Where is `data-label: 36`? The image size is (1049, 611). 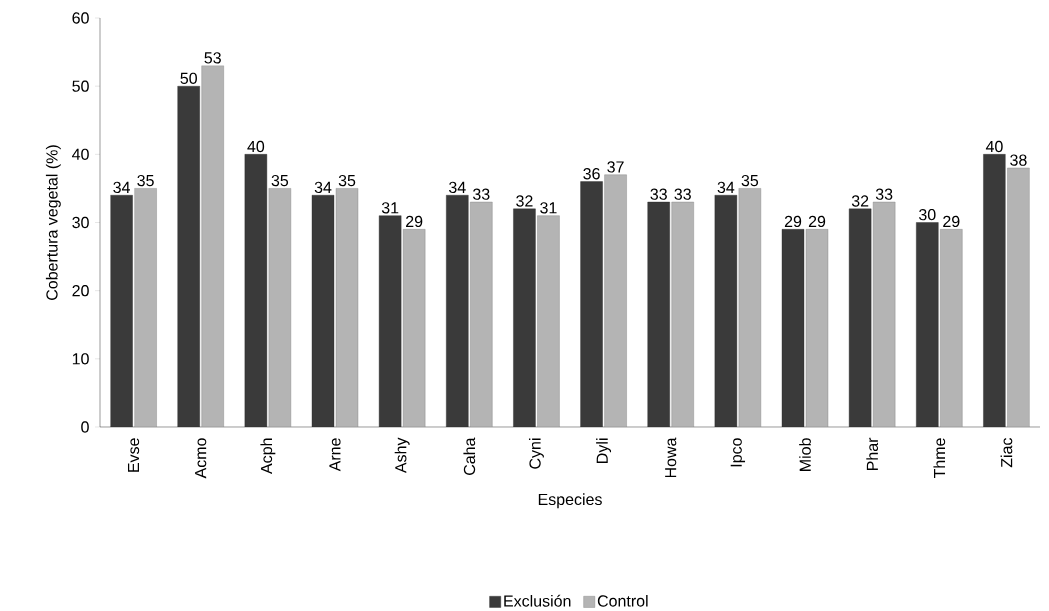
data-label: 36 is located at coordinates (591, 174).